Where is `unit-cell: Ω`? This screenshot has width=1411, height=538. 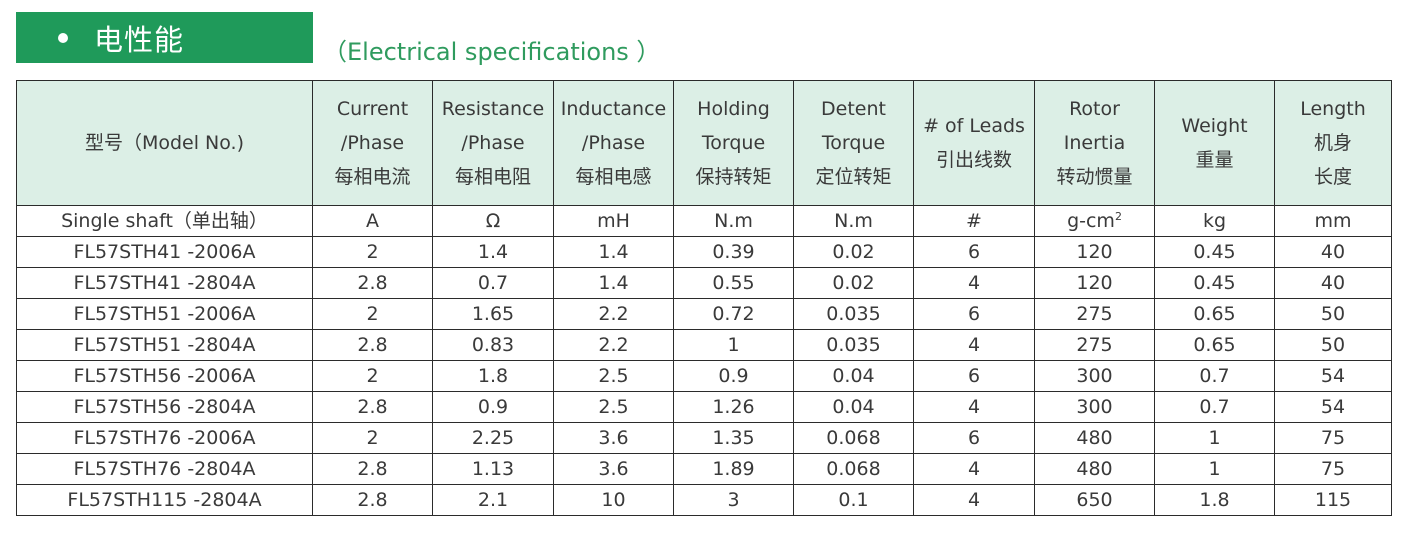
unit-cell: Ω is located at coordinates (493, 221).